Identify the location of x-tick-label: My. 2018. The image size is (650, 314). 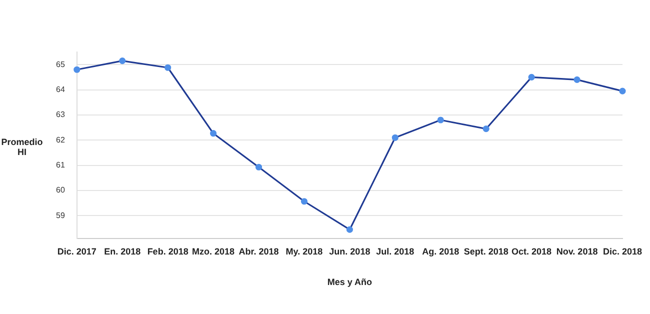
(304, 251).